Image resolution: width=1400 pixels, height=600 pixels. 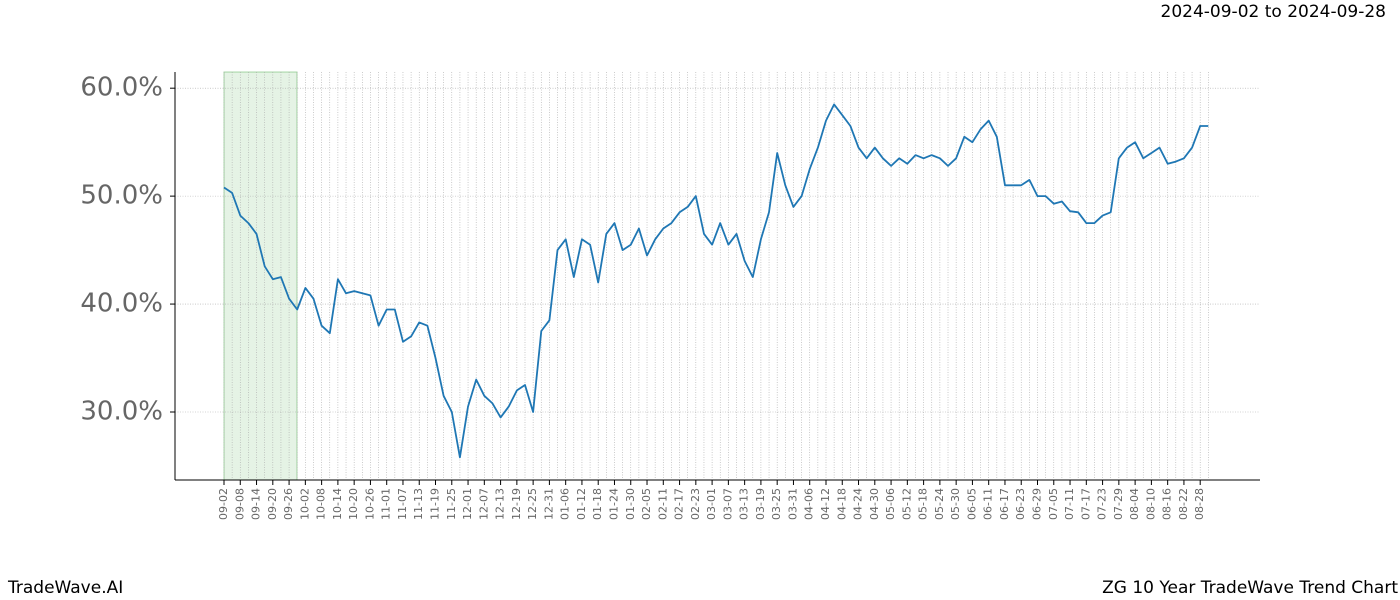 What do you see at coordinates (939, 504) in the screenshot?
I see `x-tick-label: 05-24` at bounding box center [939, 504].